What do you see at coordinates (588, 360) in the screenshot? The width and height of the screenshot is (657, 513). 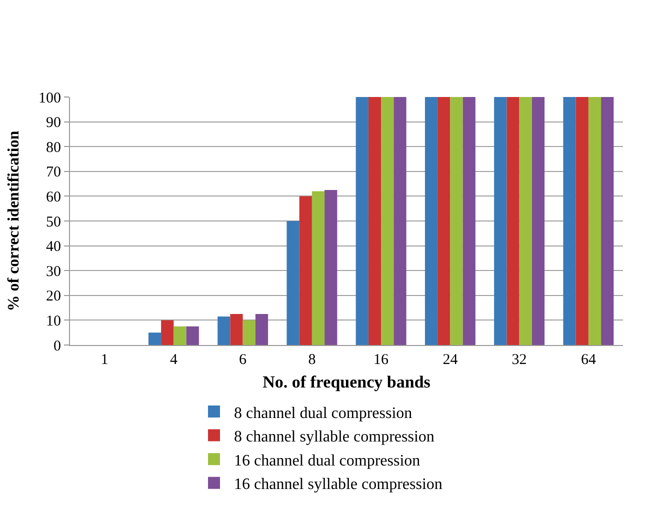 I see `x-tick-label: 64` at bounding box center [588, 360].